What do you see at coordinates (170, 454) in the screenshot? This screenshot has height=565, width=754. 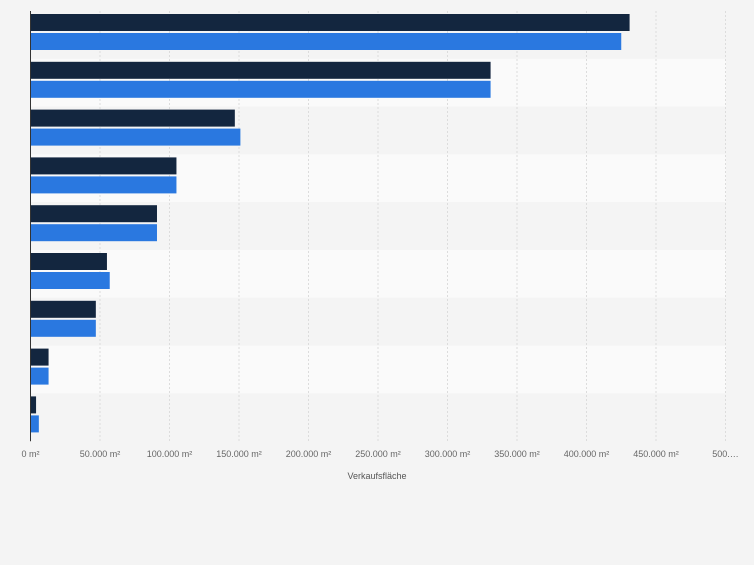 I see `x-tick-label: 100.000 m²` at bounding box center [170, 454].